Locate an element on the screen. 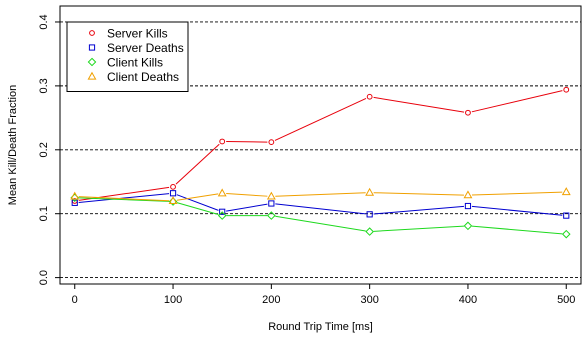 The image size is (588, 337). series-server-deaths is located at coordinates (320, 204).